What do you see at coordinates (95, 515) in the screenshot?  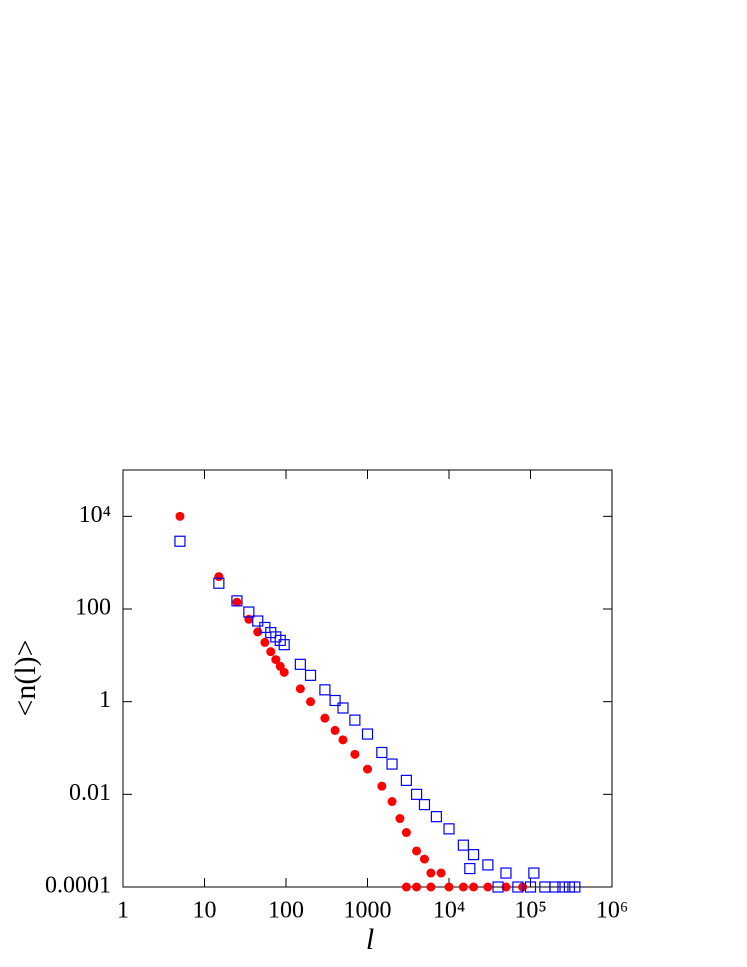 I see `y-tick-label: 10⁴` at bounding box center [95, 515].